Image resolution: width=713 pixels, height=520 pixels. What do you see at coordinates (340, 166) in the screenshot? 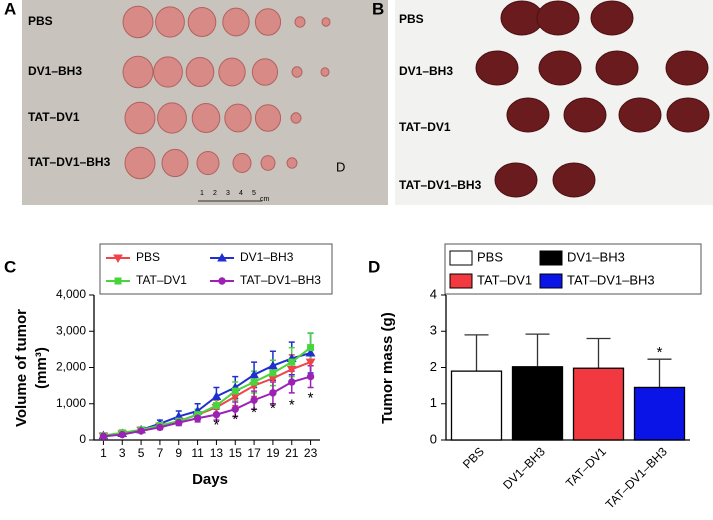
I see `note: D` at bounding box center [340, 166].